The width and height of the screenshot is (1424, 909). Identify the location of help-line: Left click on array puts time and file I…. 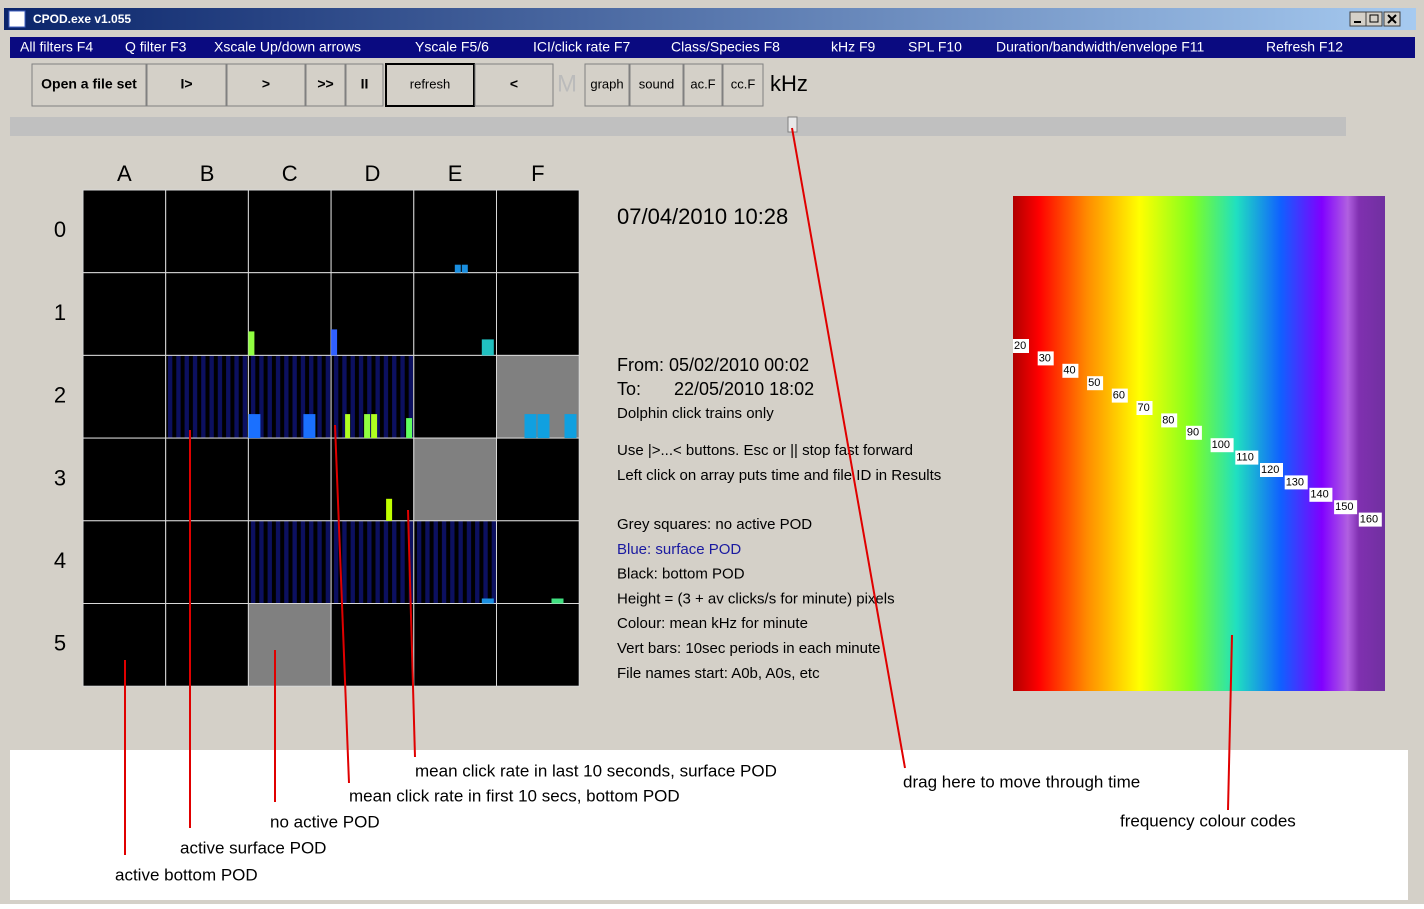
(779, 475).